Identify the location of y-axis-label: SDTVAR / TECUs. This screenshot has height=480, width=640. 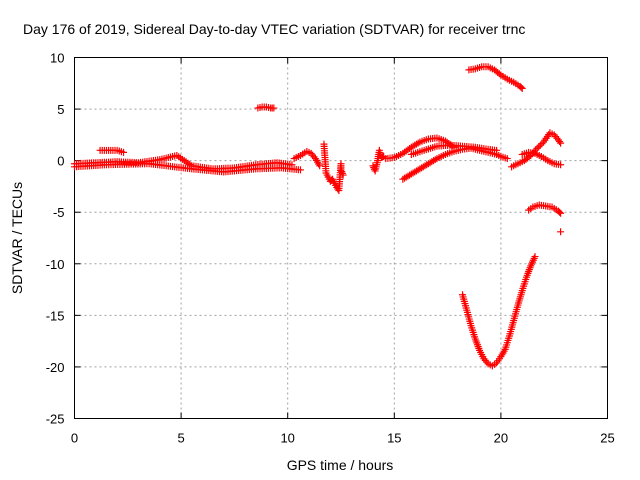
(17, 238).